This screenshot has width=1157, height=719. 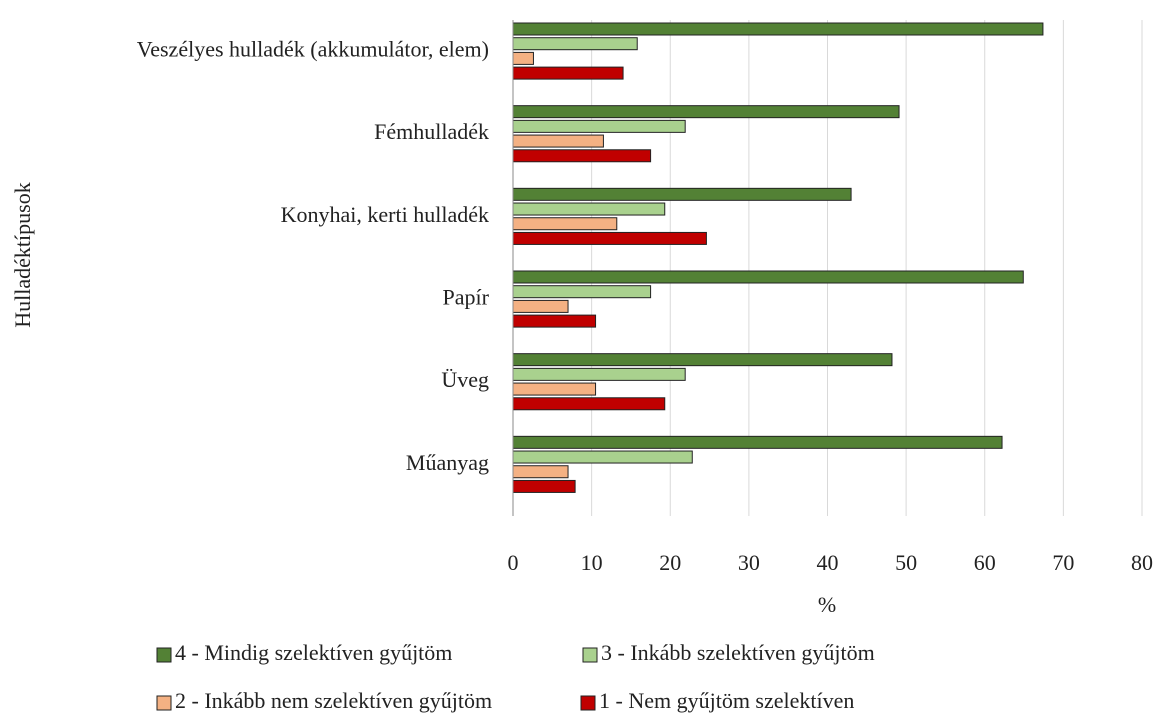 What do you see at coordinates (466, 296) in the screenshot?
I see `y-tick-label: Papír` at bounding box center [466, 296].